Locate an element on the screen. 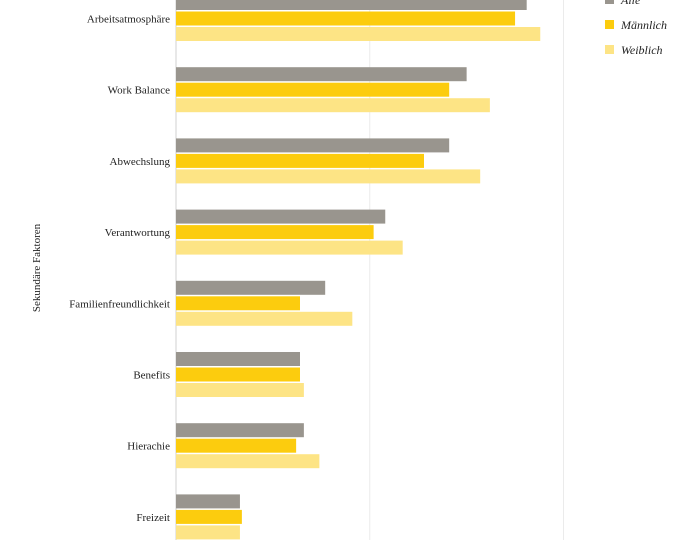  category-label: Hierachie is located at coordinates (148, 447).